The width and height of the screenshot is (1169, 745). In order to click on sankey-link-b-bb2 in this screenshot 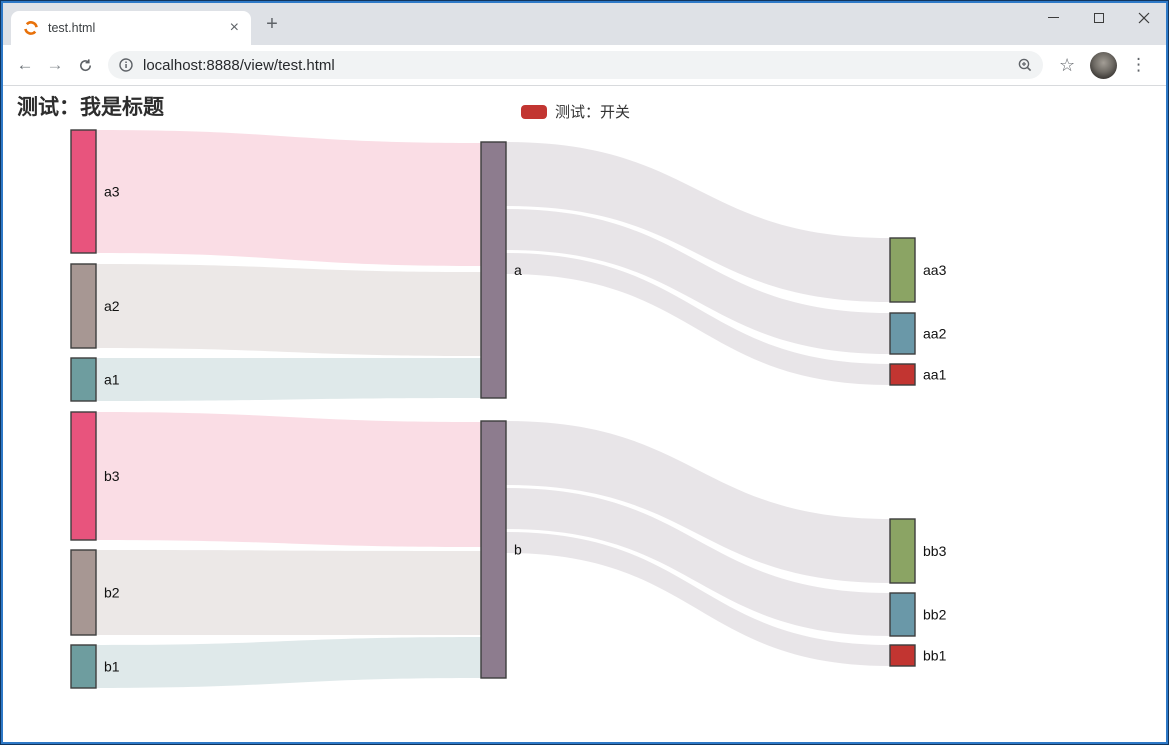, I will do `click(698, 562)`.